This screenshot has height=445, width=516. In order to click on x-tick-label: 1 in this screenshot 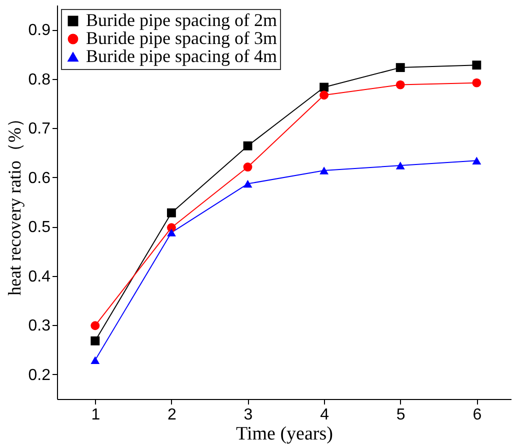, I will do `click(95, 415)`.